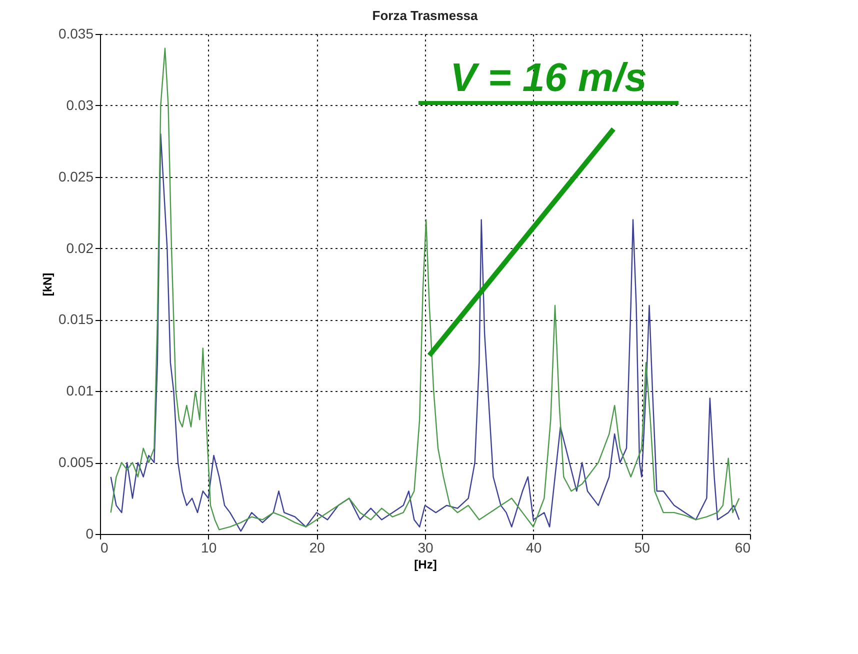 The height and width of the screenshot is (654, 858). Describe the element at coordinates (426, 548) in the screenshot. I see `x-tick-label: 30` at that location.